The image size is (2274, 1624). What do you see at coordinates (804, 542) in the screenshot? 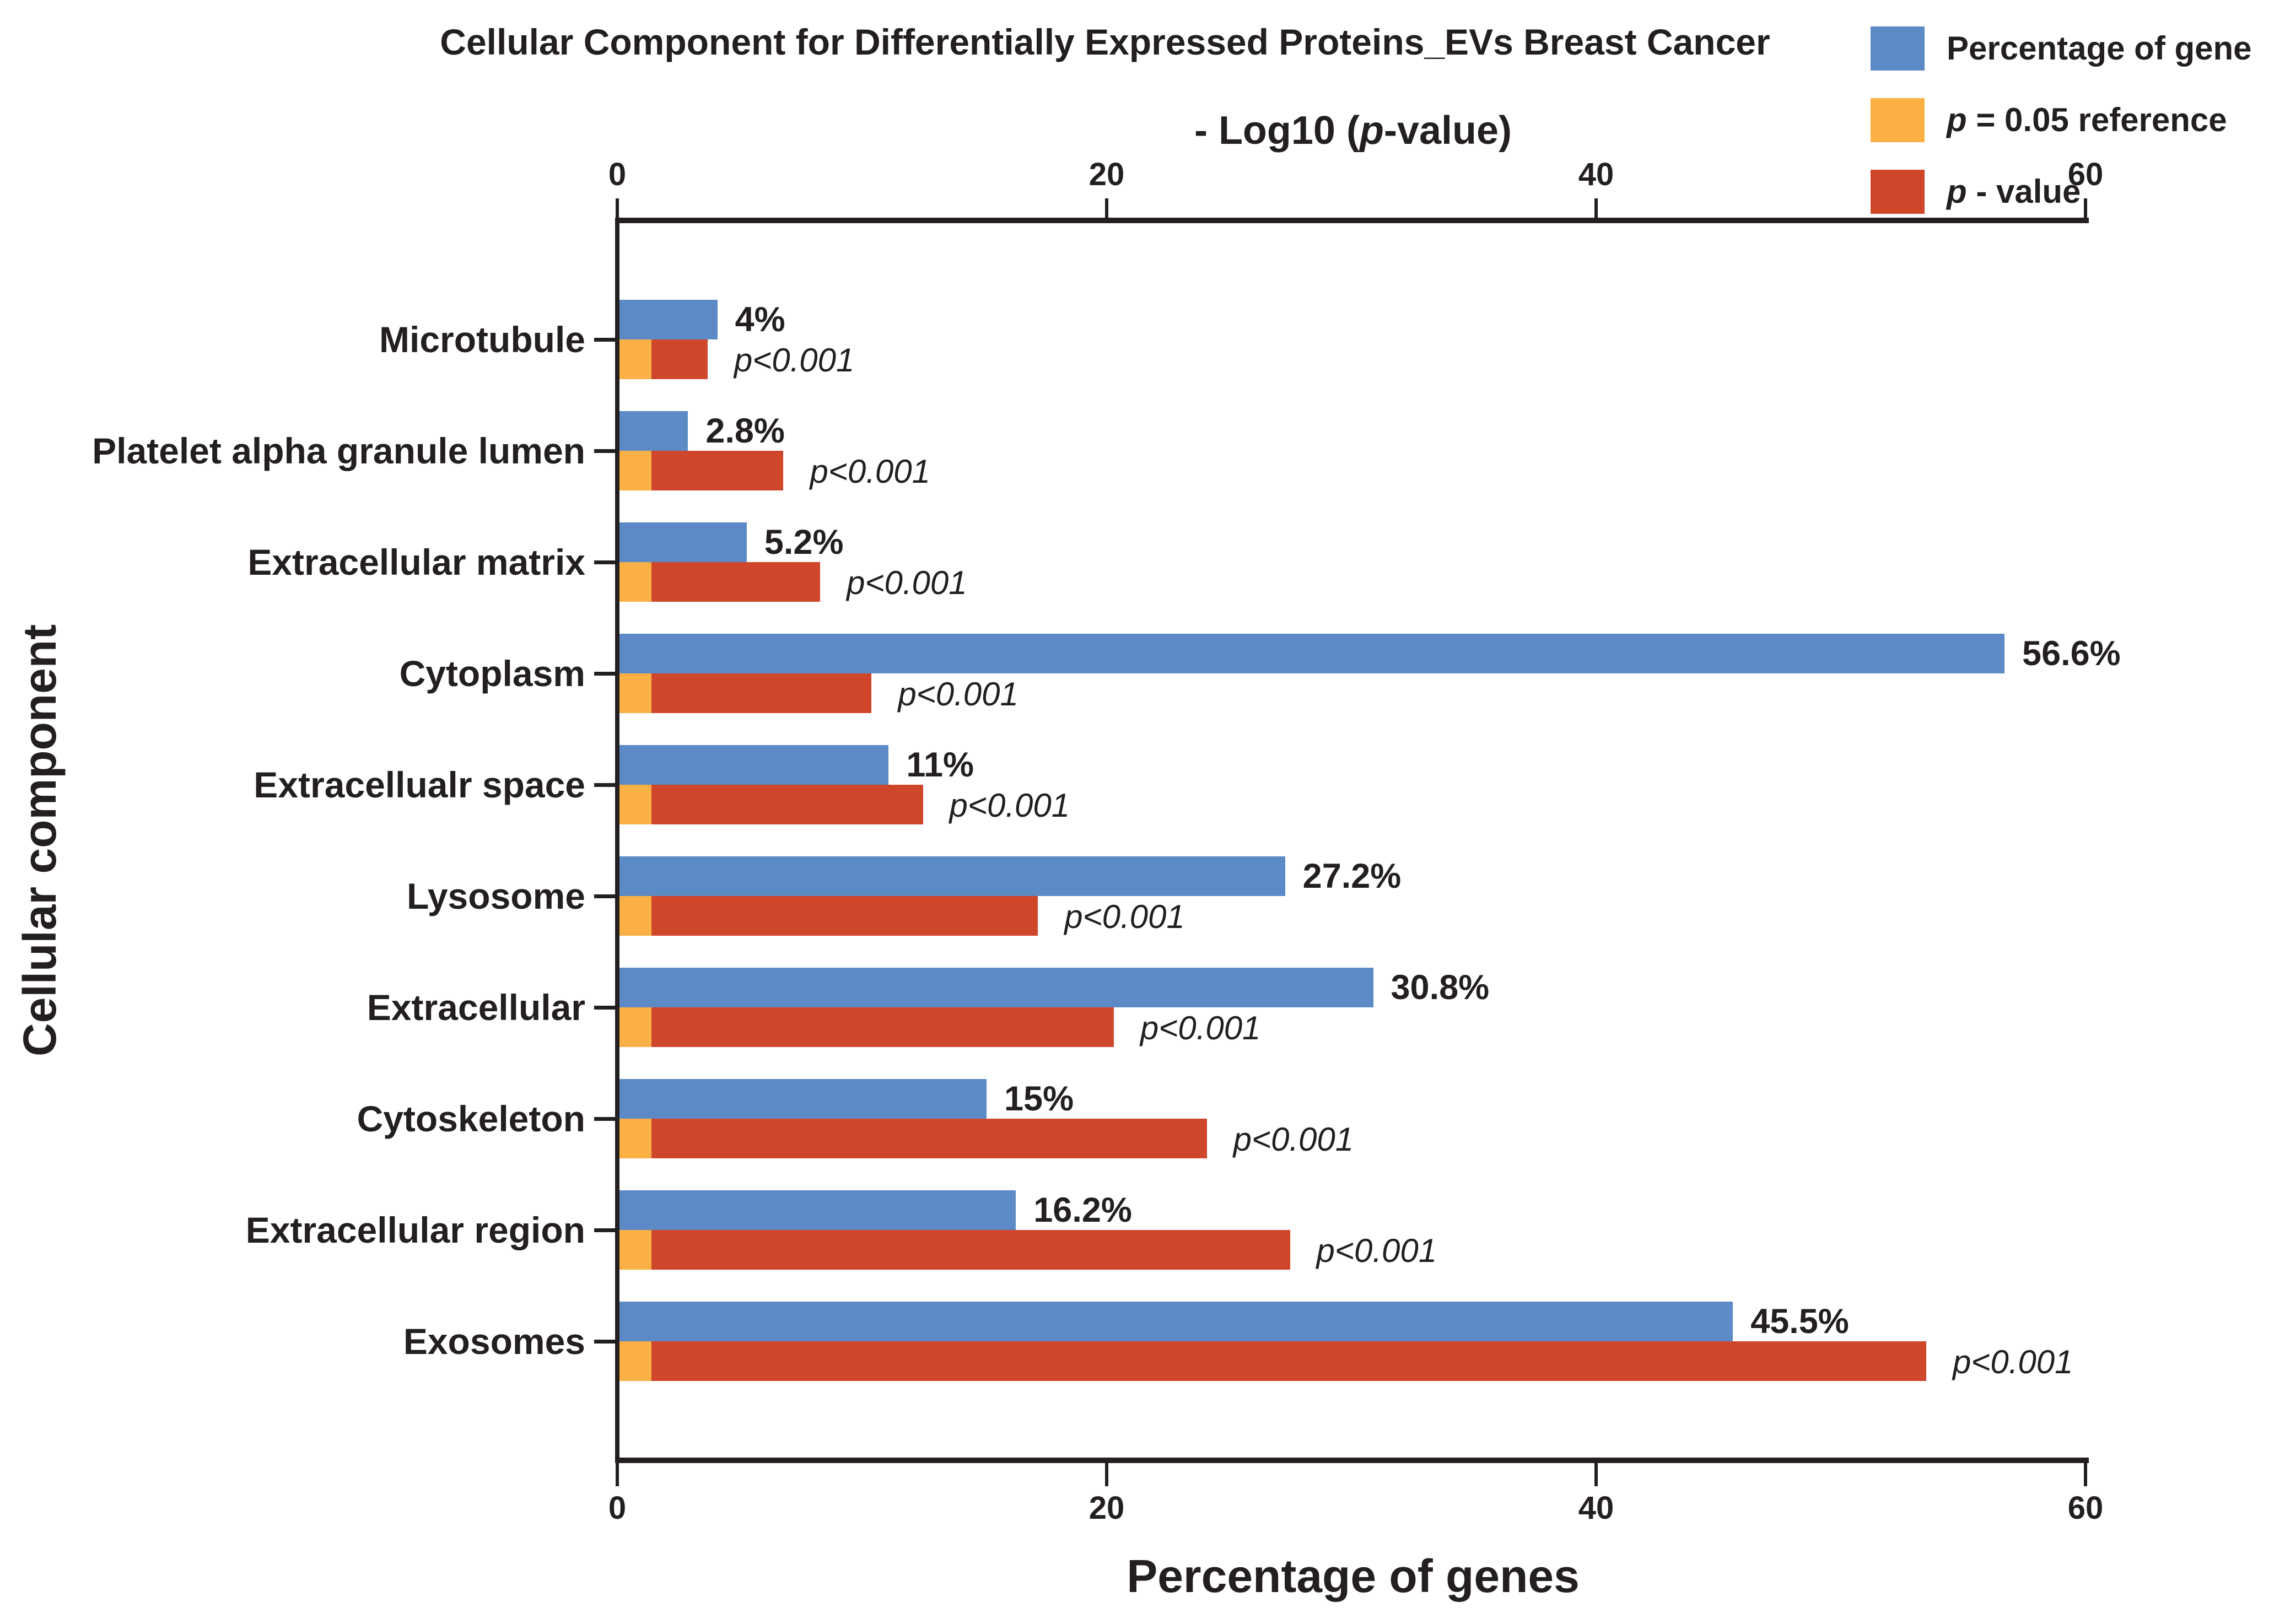
I see `percentage-label: 5.2%` at bounding box center [804, 542].